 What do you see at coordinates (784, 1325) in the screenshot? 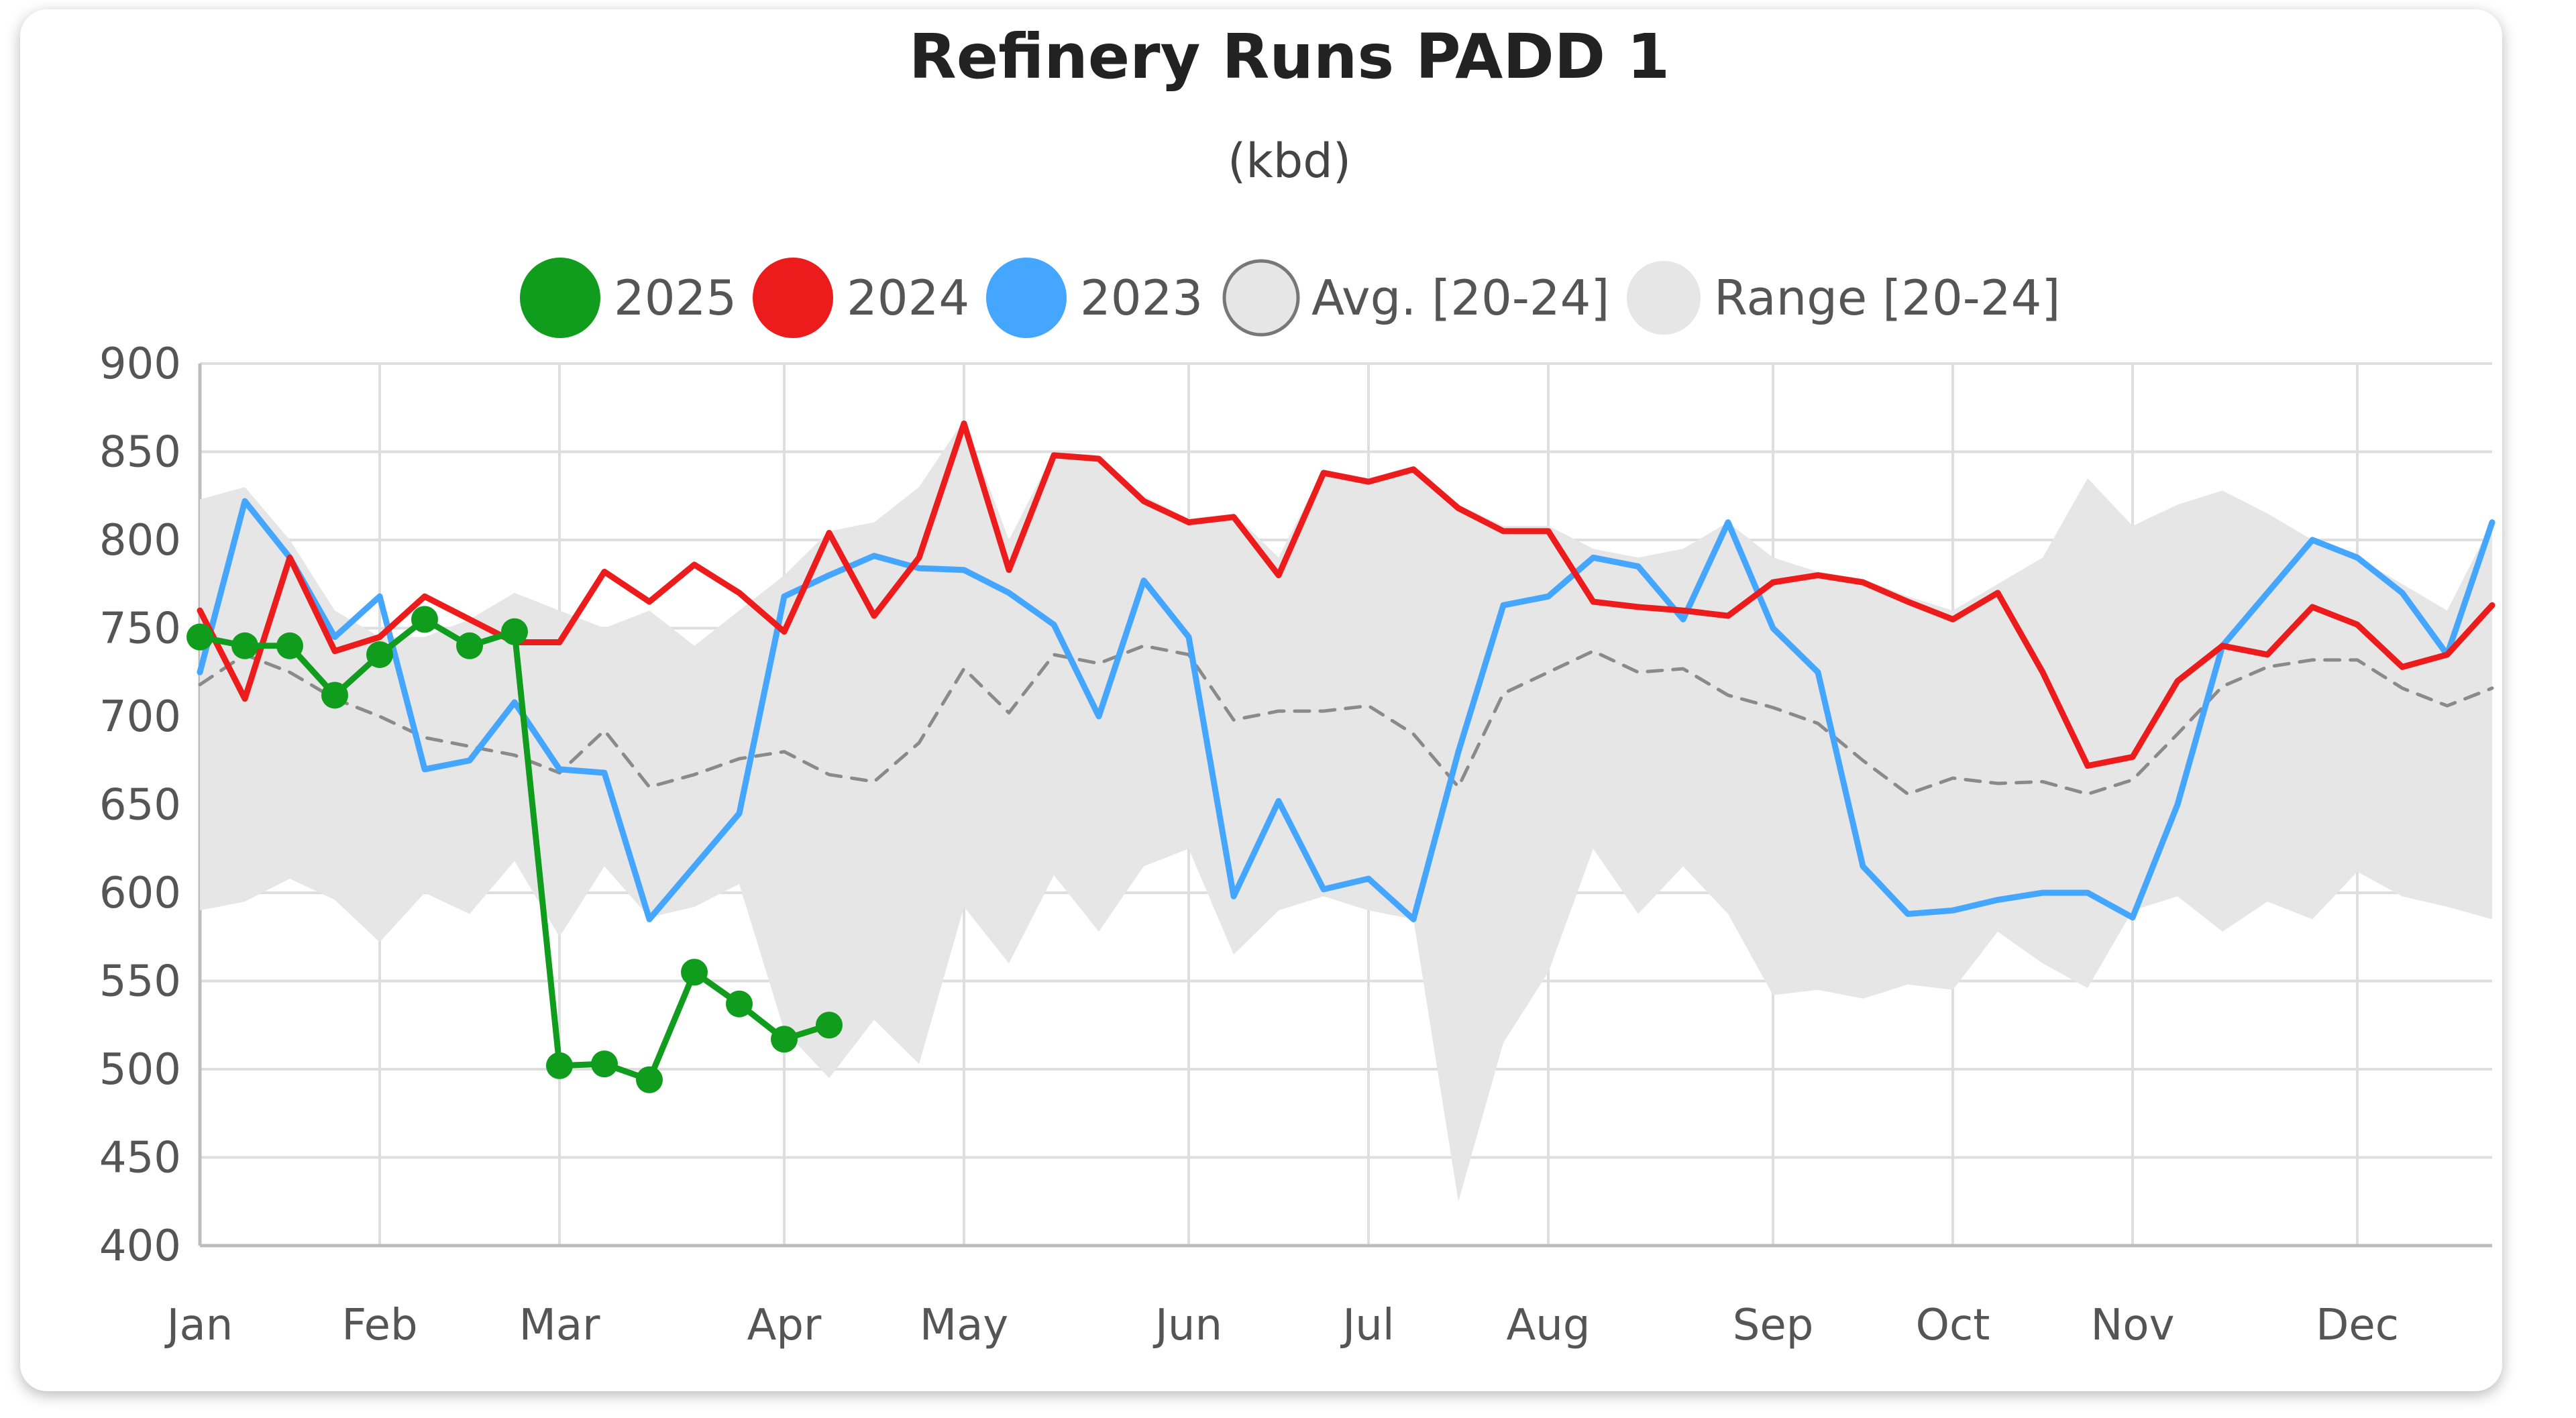
I see `x-tick-label-apr: Apr` at bounding box center [784, 1325].